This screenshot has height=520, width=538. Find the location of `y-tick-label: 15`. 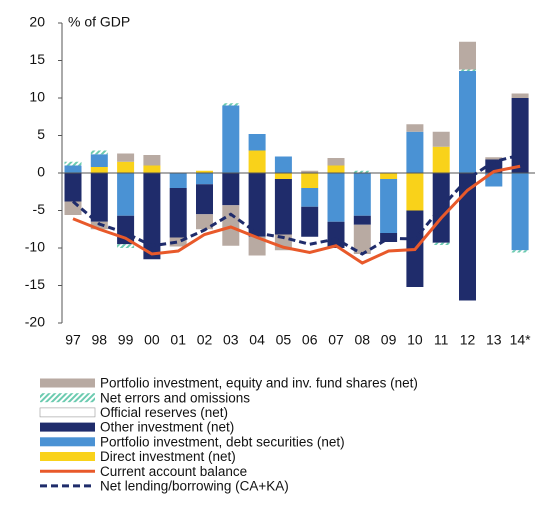

y-tick-label: 15 is located at coordinates (37, 59).